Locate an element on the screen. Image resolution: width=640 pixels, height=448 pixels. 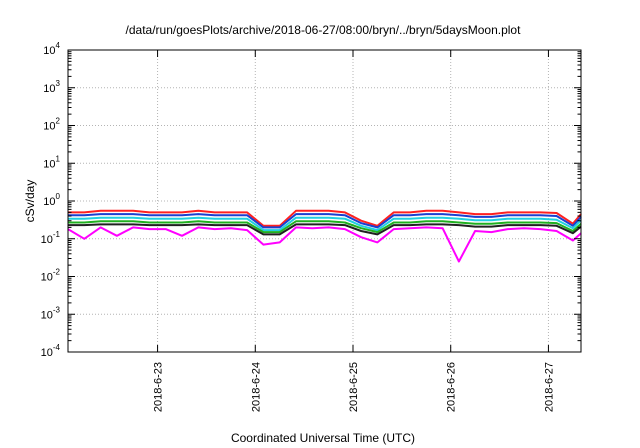
y-tick-label: 10³ is located at coordinates (51, 87).